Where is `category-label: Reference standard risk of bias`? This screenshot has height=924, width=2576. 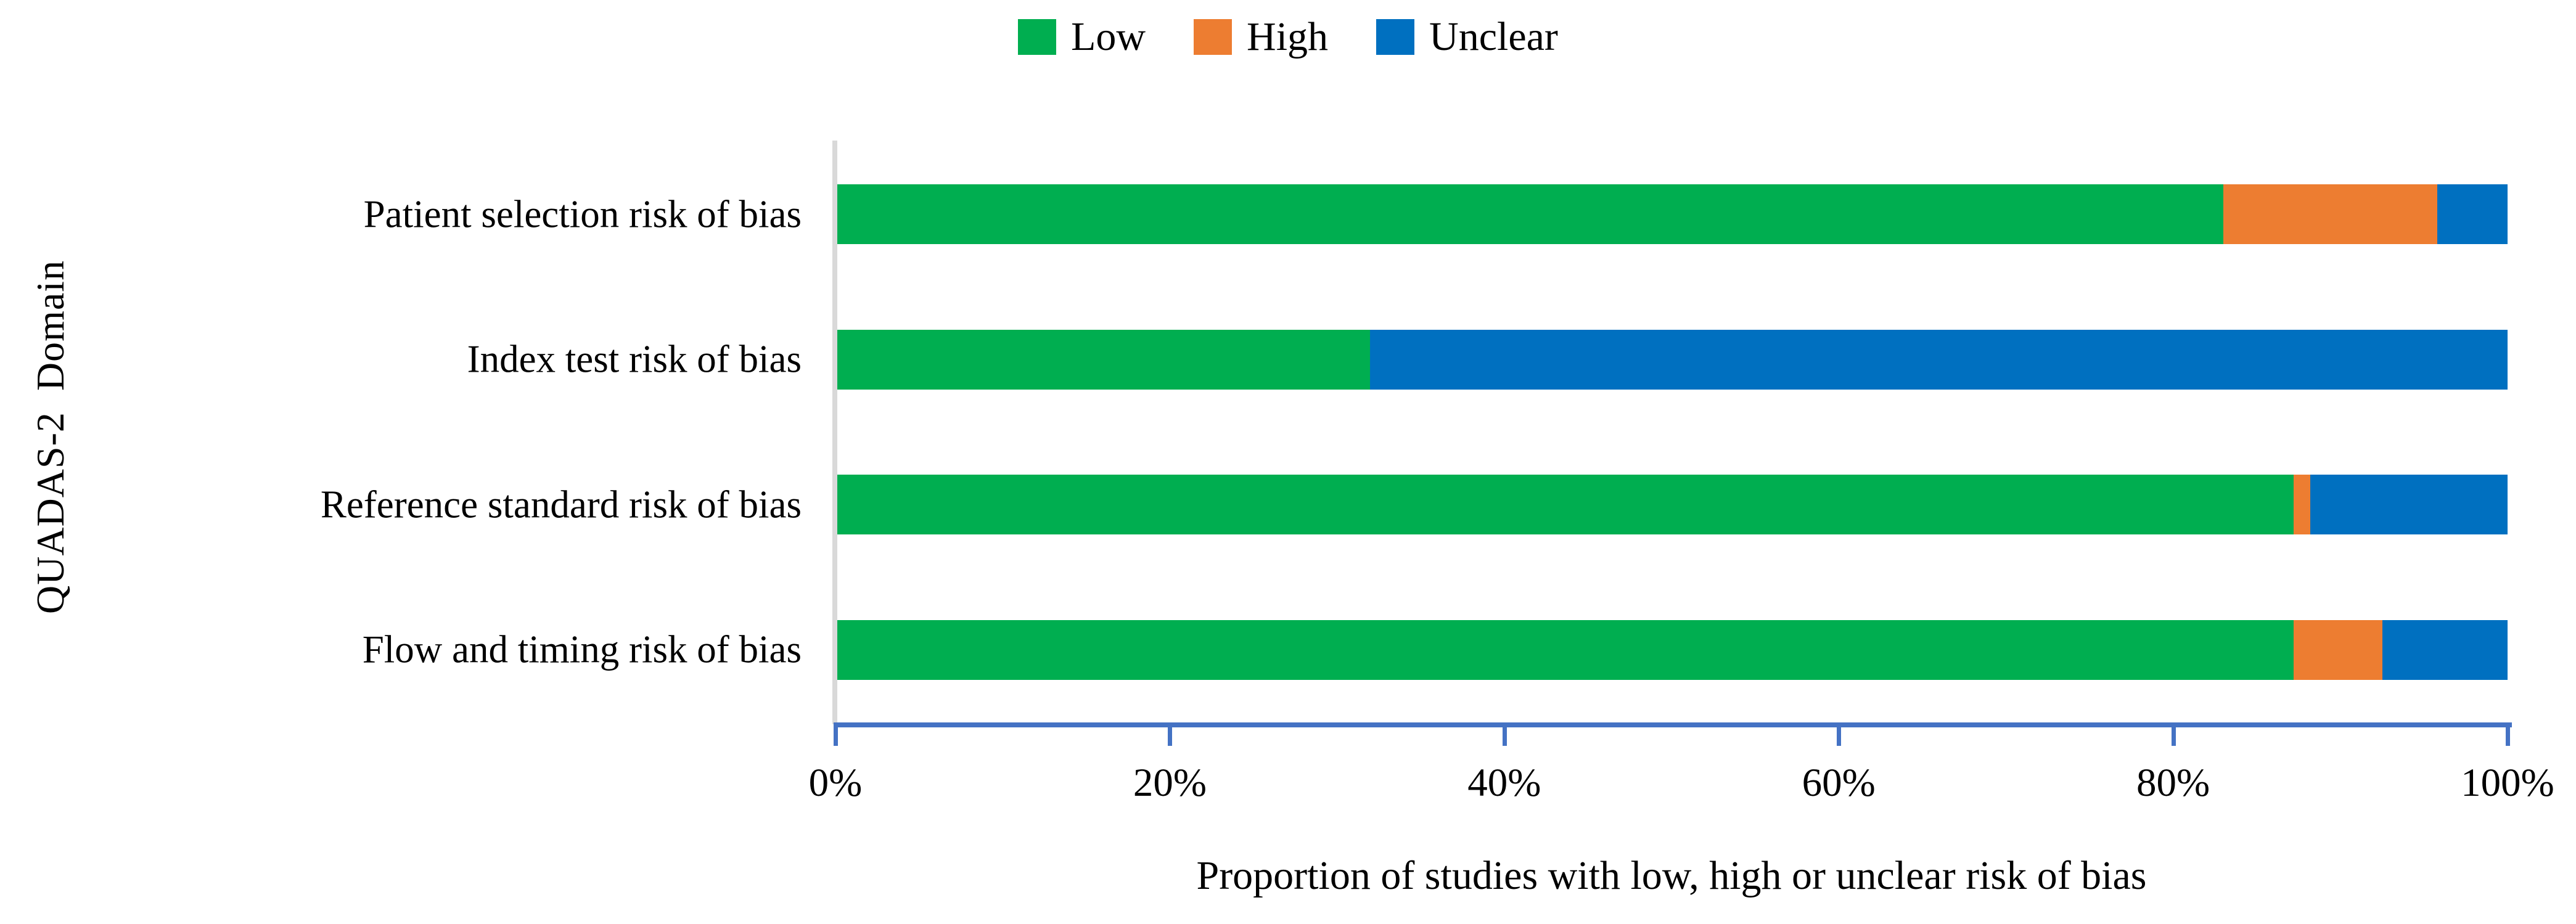 category-label: Reference standard risk of bias is located at coordinates (561, 504).